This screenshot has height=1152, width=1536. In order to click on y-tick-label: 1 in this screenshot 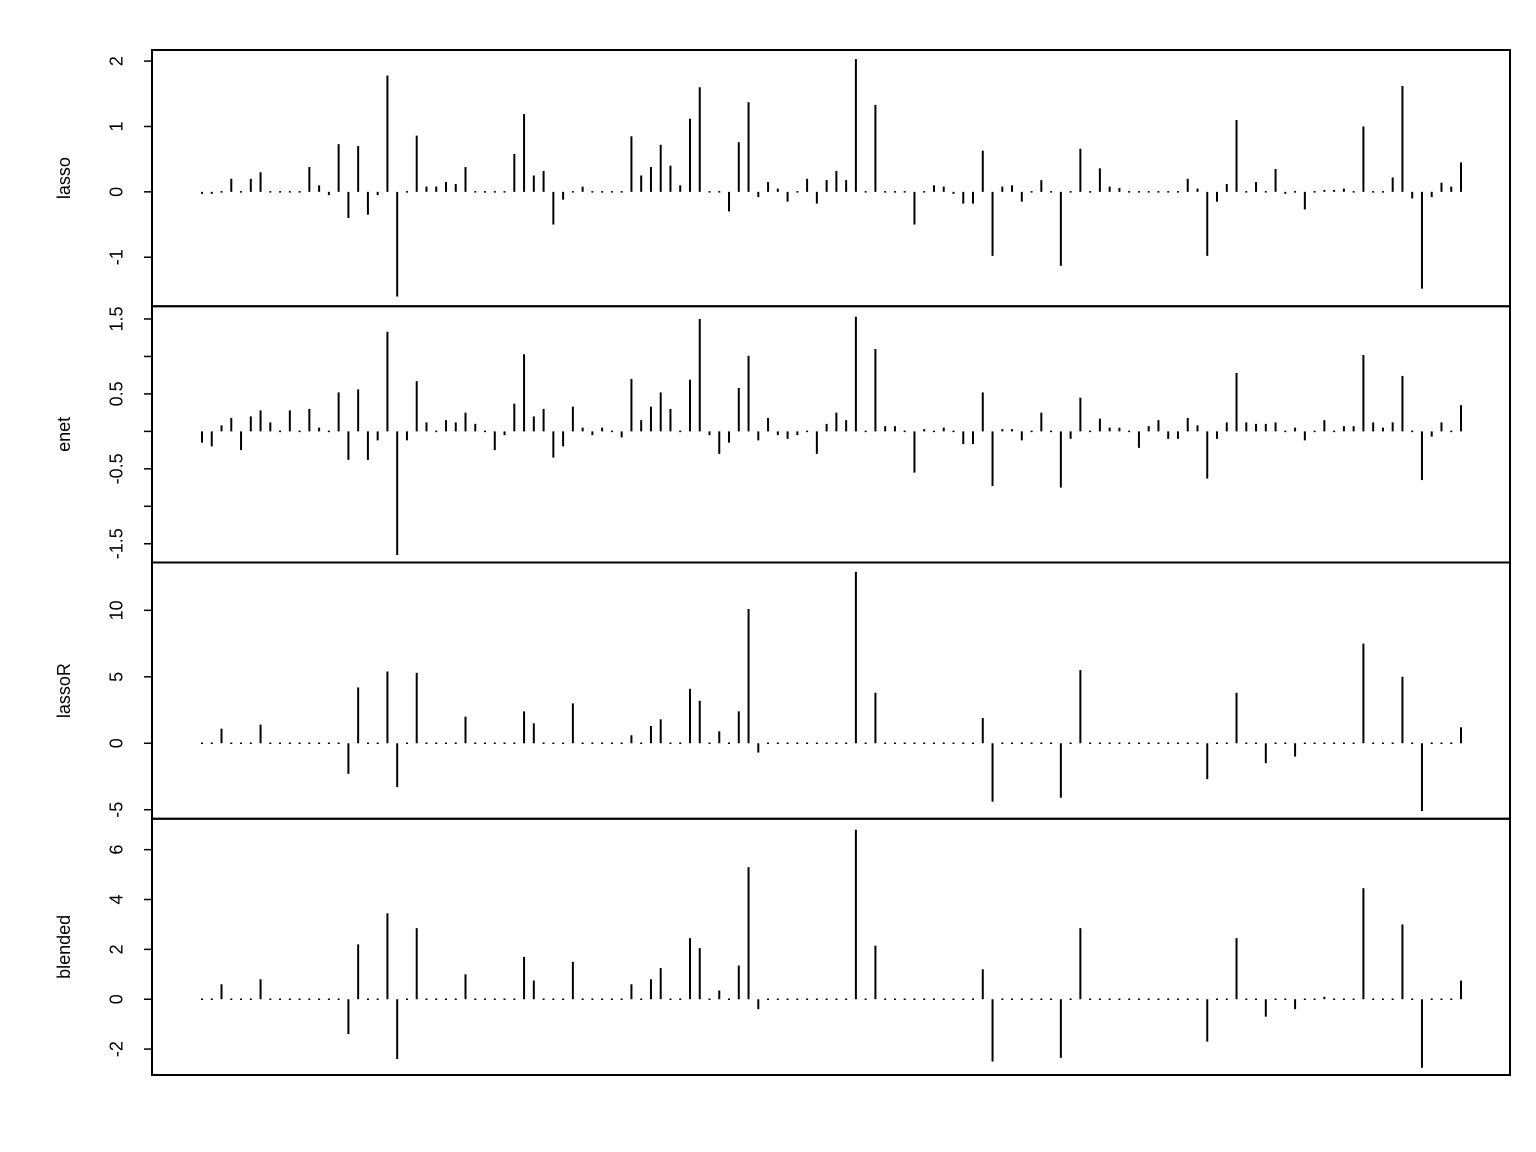, I will do `click(117, 126)`.